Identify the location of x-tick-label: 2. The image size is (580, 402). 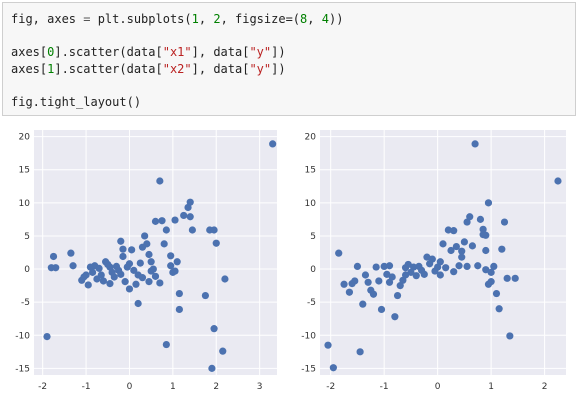
(545, 387).